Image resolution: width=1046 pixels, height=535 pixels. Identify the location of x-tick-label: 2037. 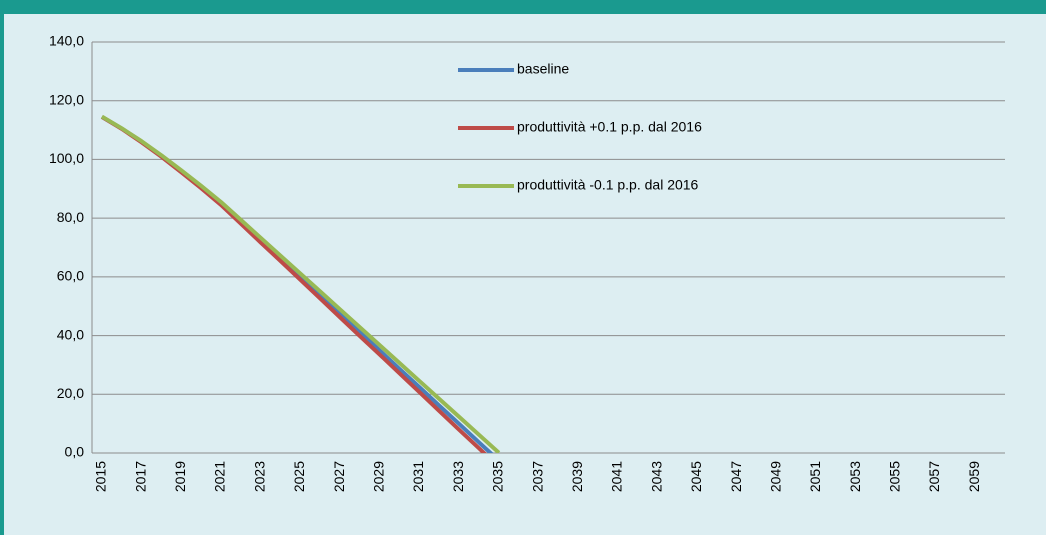
(537, 476).